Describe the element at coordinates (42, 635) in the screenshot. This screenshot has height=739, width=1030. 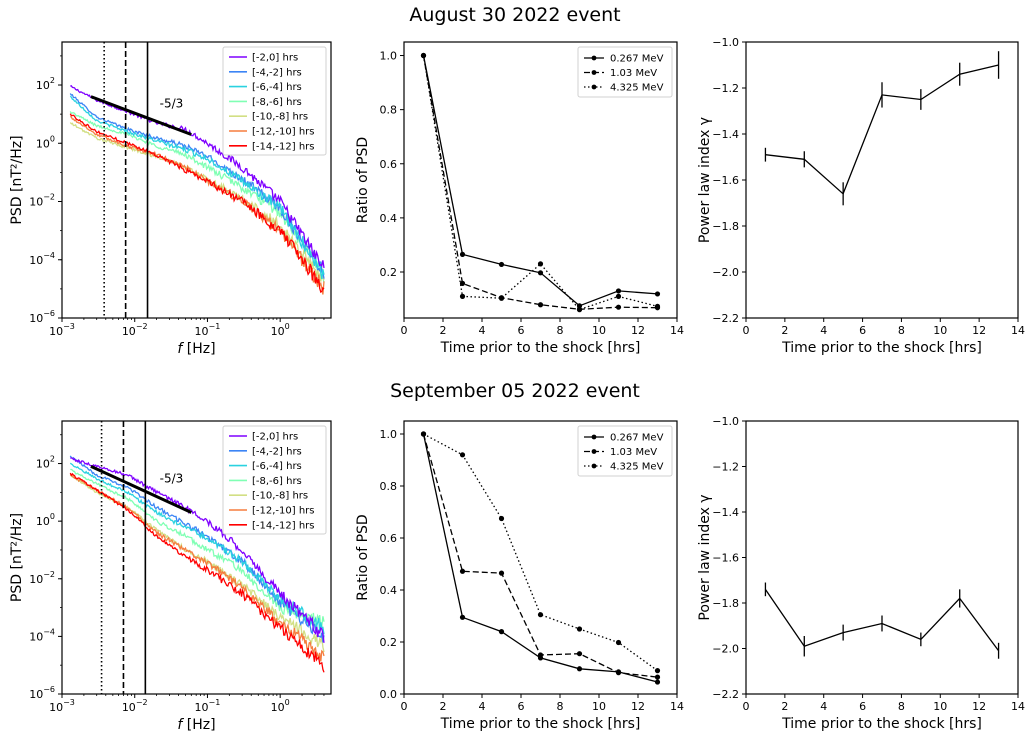
I see `y-tick-label: 10⁻⁴` at that location.